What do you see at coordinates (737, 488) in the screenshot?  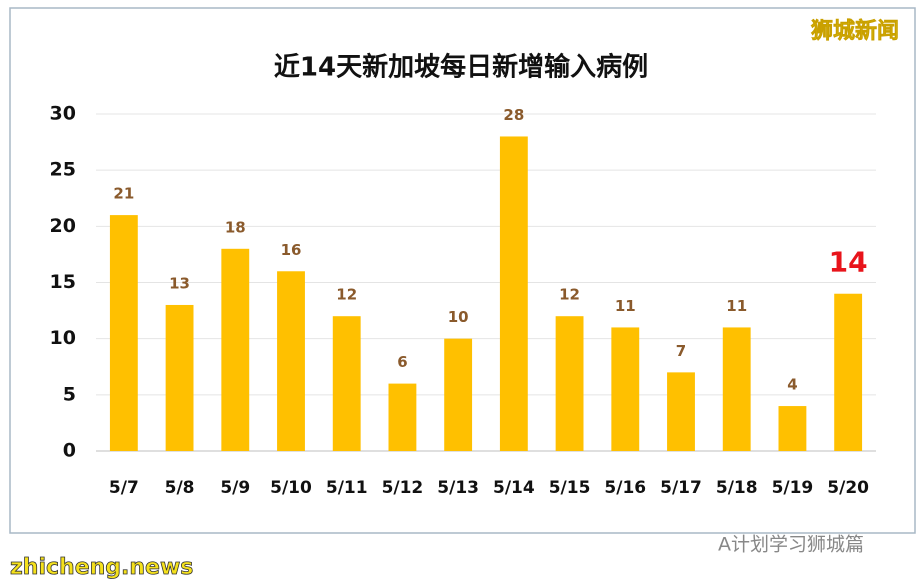 I see `x-tick-label: 5/18` at bounding box center [737, 488].